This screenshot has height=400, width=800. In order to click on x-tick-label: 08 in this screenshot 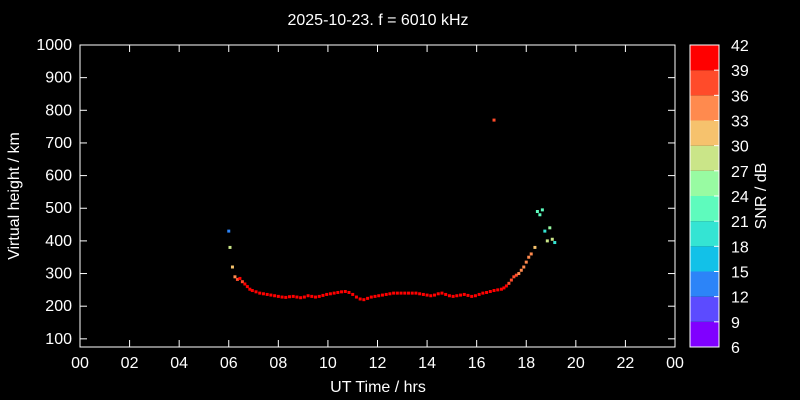, I will do `click(278, 363)`.